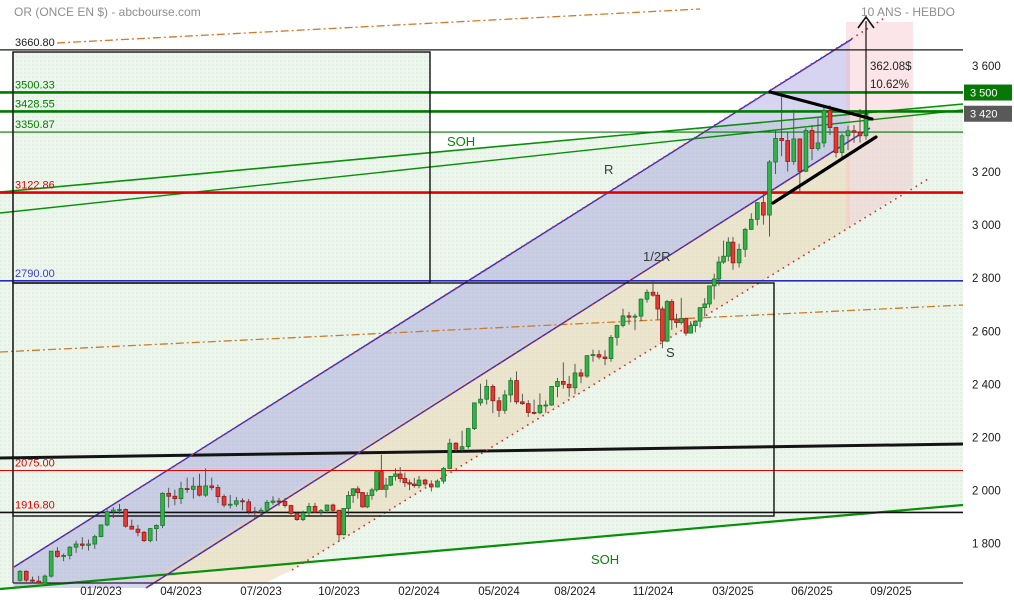  I want to click on pennant-pattern, so click(823, 147).